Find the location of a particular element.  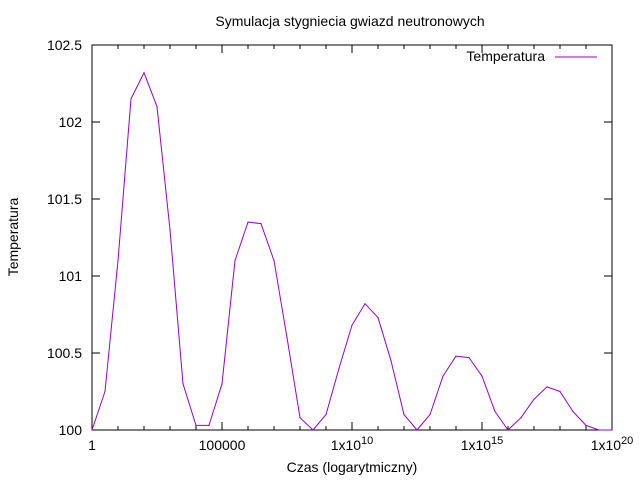

x-tick-label: 100000 is located at coordinates (222, 445).